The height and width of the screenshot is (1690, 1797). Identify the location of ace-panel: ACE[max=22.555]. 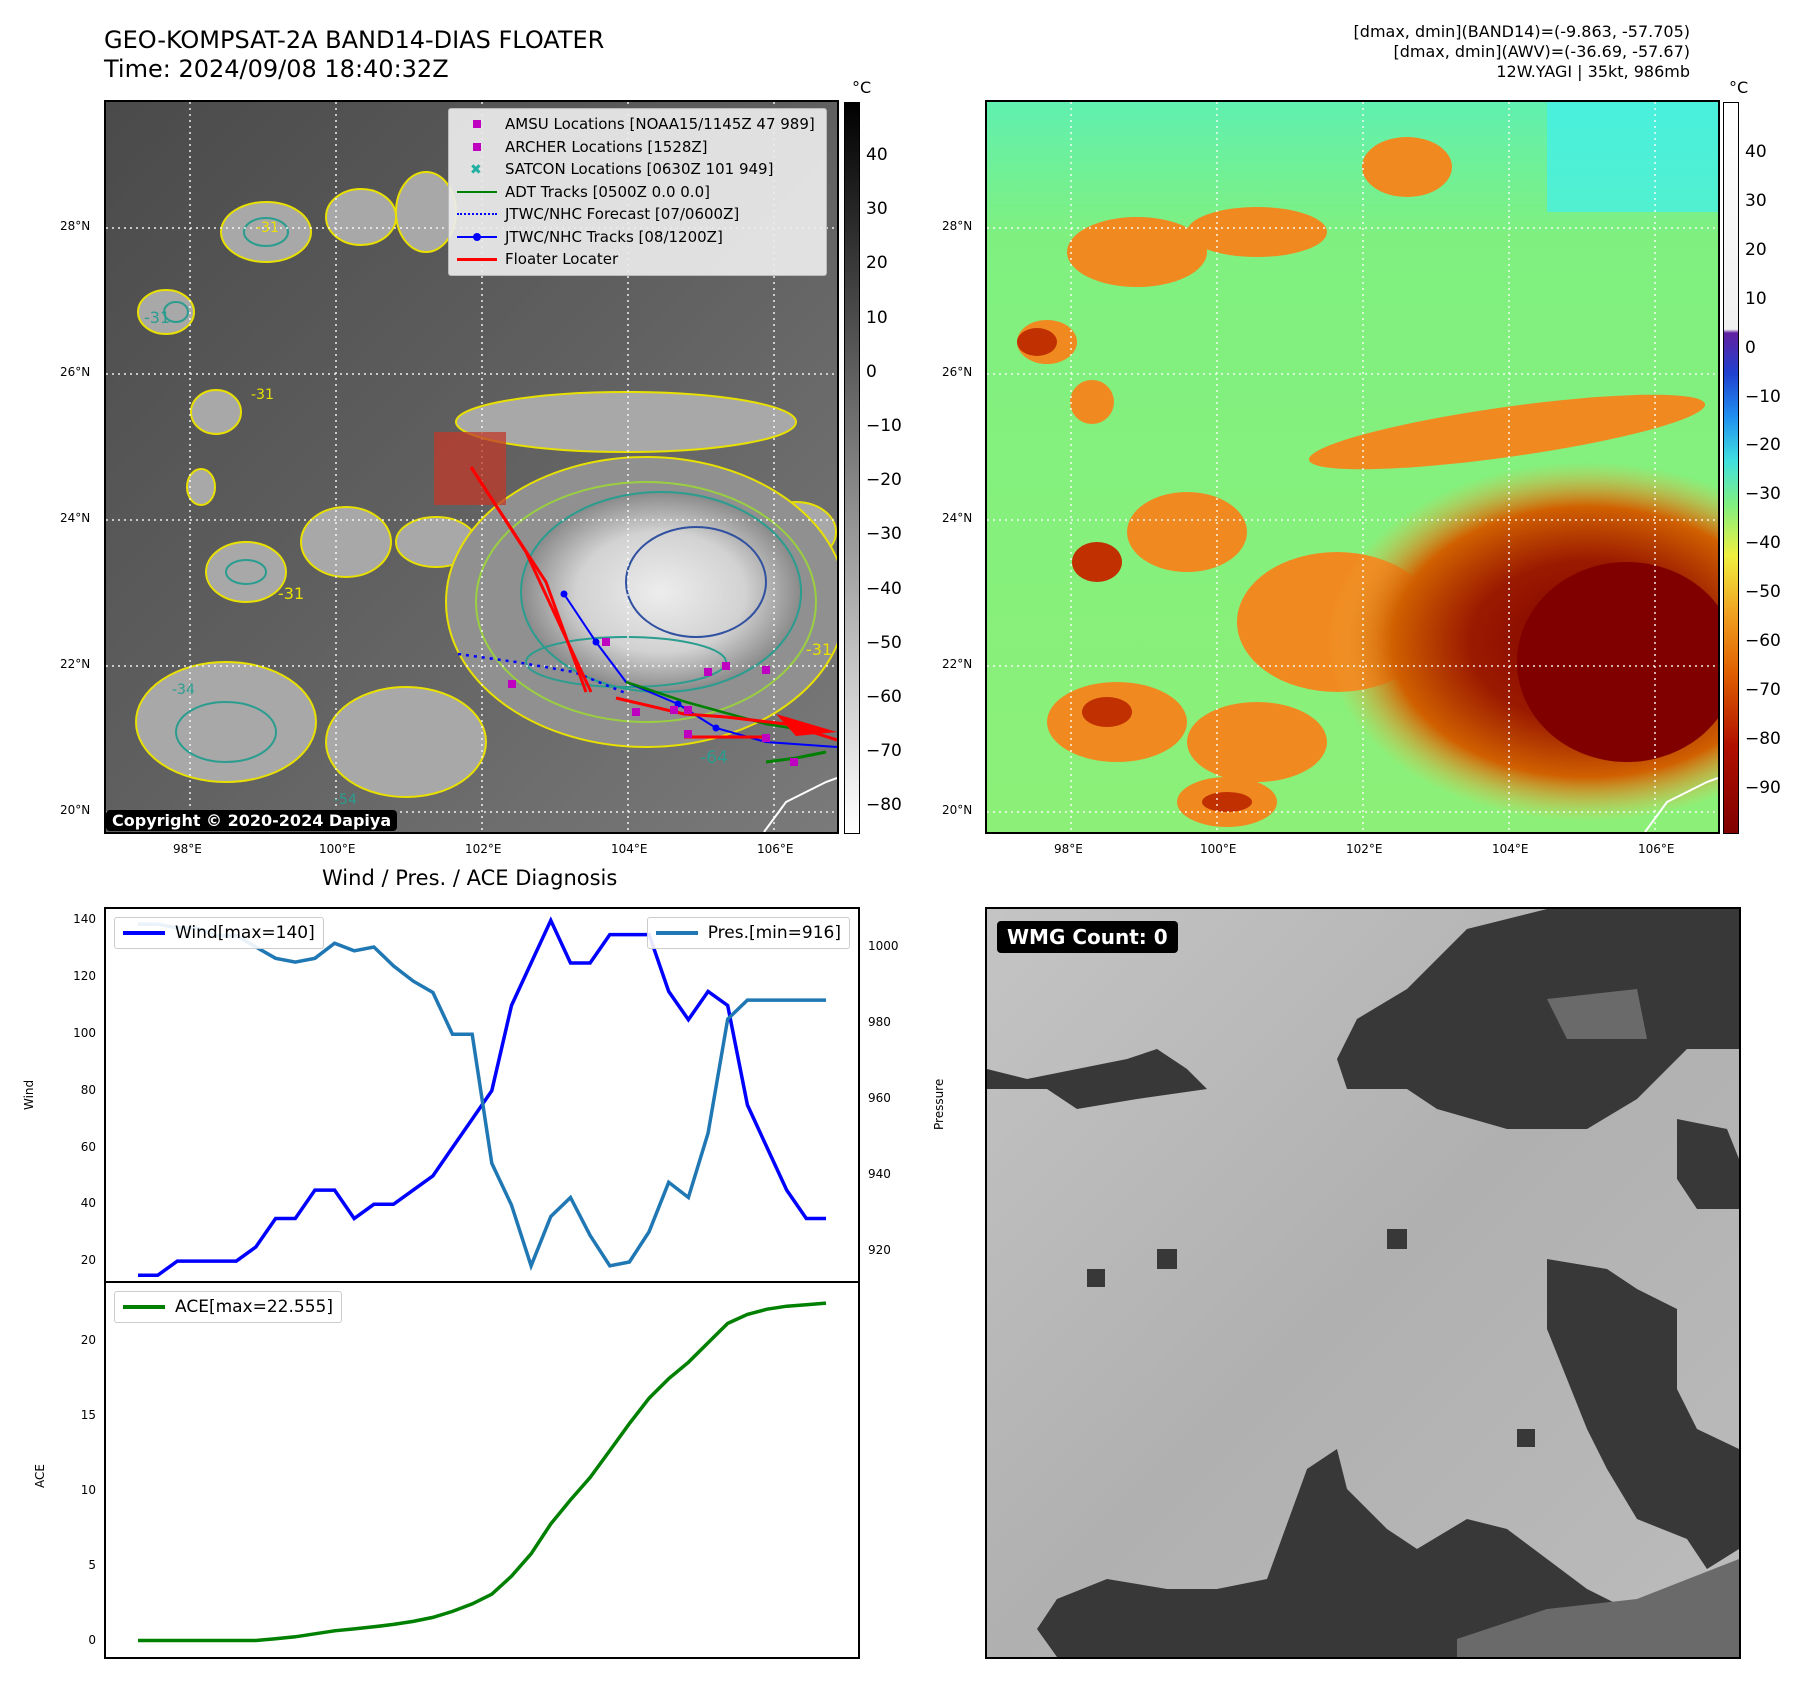
(482, 1470).